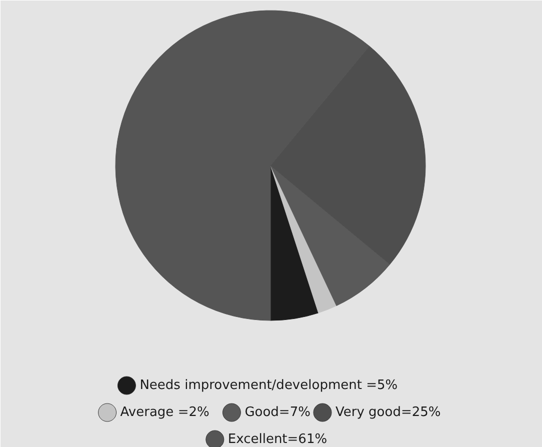 This screenshot has width=542, height=447. Describe the element at coordinates (165, 412) in the screenshot. I see `legend-label: Average =2%` at that location.